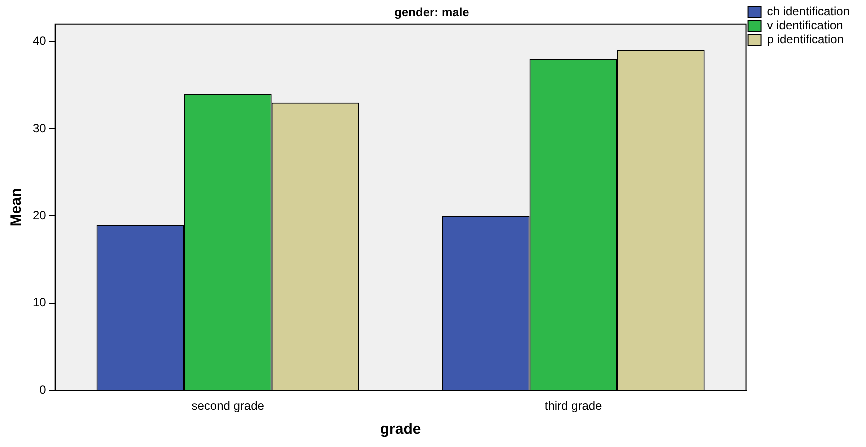  I want to click on x-axis-title: grade, so click(401, 429).